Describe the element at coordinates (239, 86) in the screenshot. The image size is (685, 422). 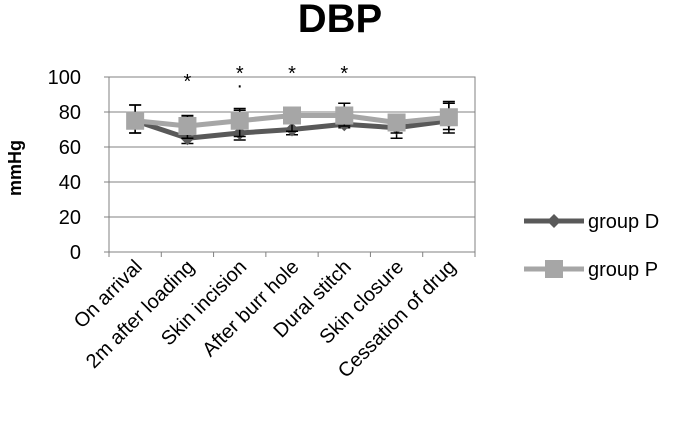
I see `significance-annotation: ·` at that location.